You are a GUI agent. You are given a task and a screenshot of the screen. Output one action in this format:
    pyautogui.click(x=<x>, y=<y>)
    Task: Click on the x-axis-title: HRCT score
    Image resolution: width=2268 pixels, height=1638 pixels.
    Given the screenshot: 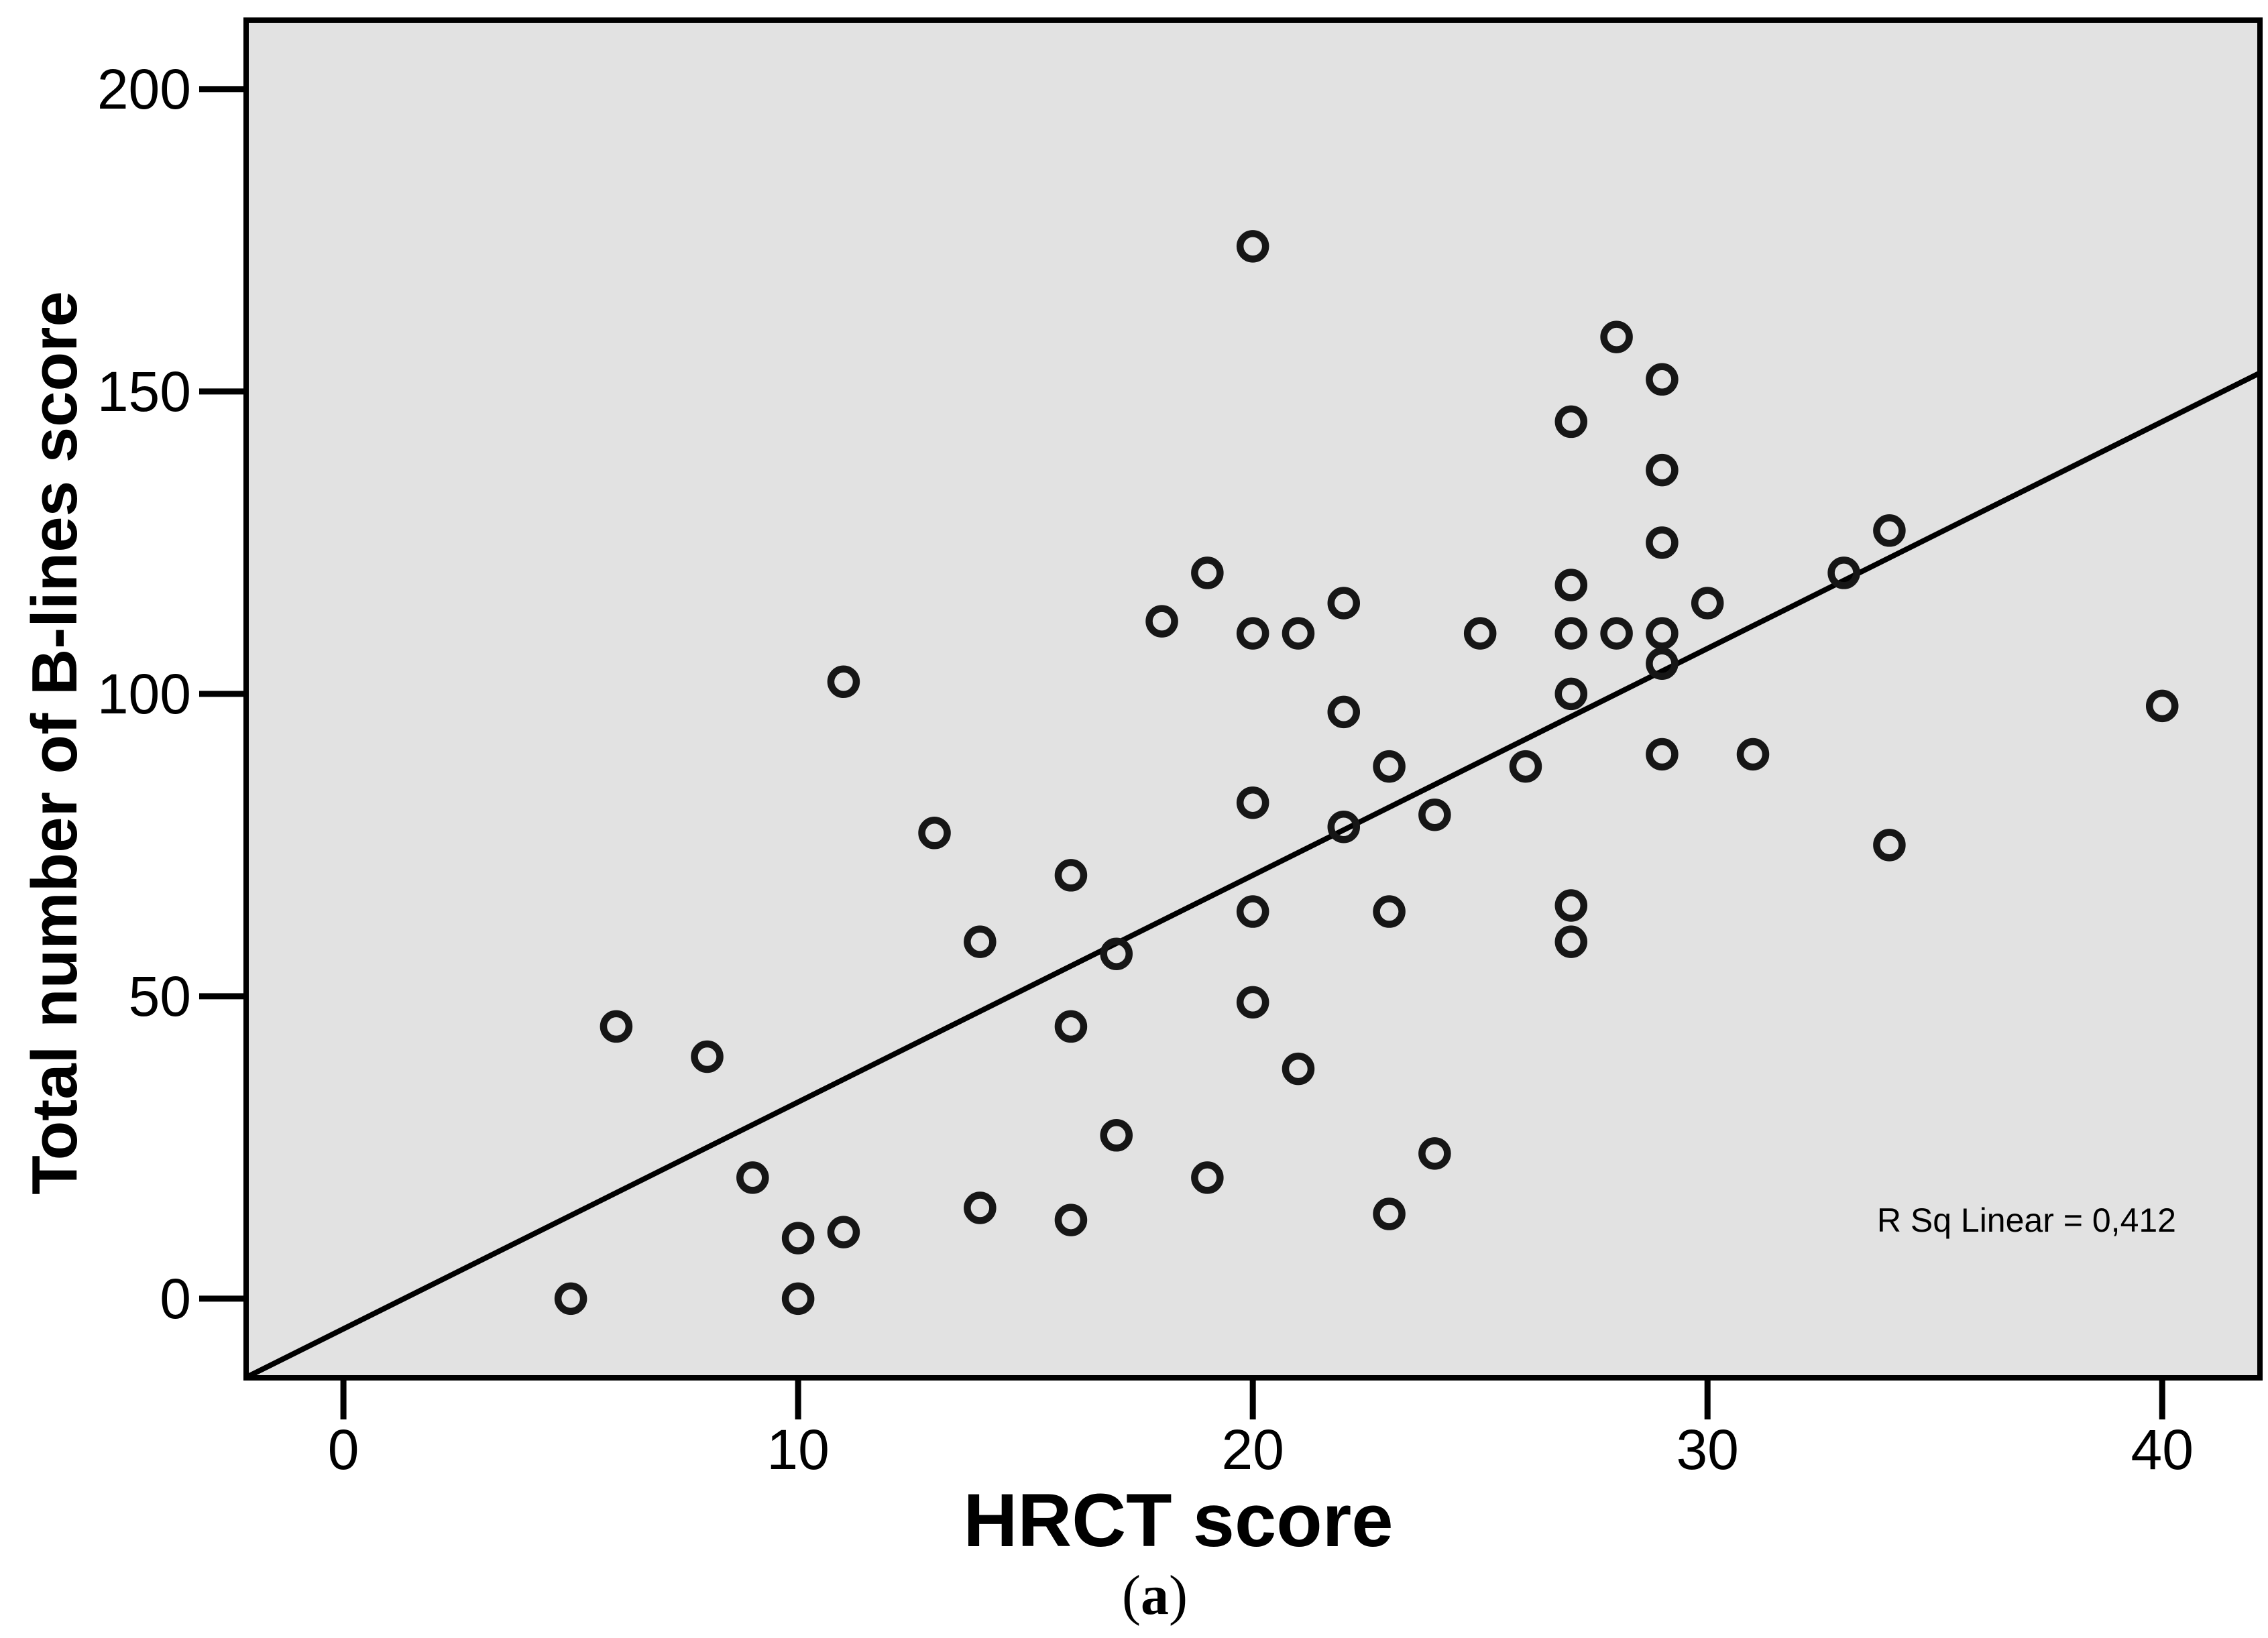 What is the action you would take?
    pyautogui.click(x=1178, y=1520)
    